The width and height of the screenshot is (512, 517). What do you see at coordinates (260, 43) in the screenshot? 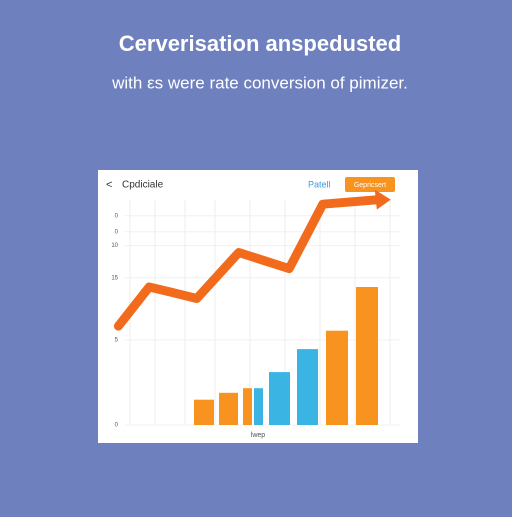
I see `page-title: Cerverisation anspedusted` at bounding box center [260, 43].